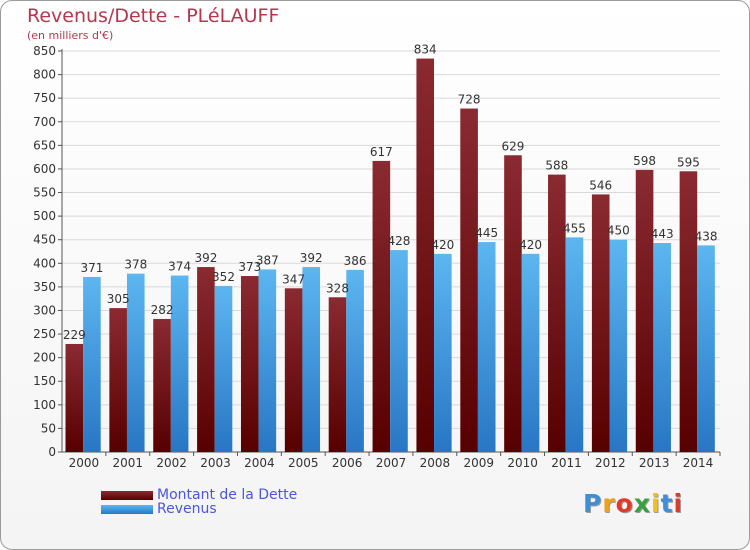 The image size is (750, 550). What do you see at coordinates (44, 334) in the screenshot?
I see `y-tick-label: 250` at bounding box center [44, 334].